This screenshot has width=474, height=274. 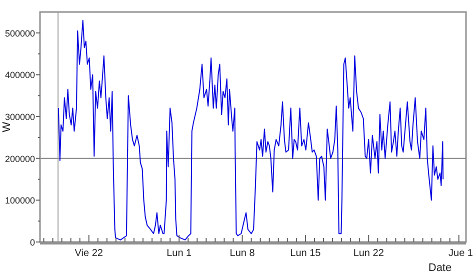 What do you see at coordinates (32, 243) in the screenshot?
I see `y-tick-label: 0` at bounding box center [32, 243].